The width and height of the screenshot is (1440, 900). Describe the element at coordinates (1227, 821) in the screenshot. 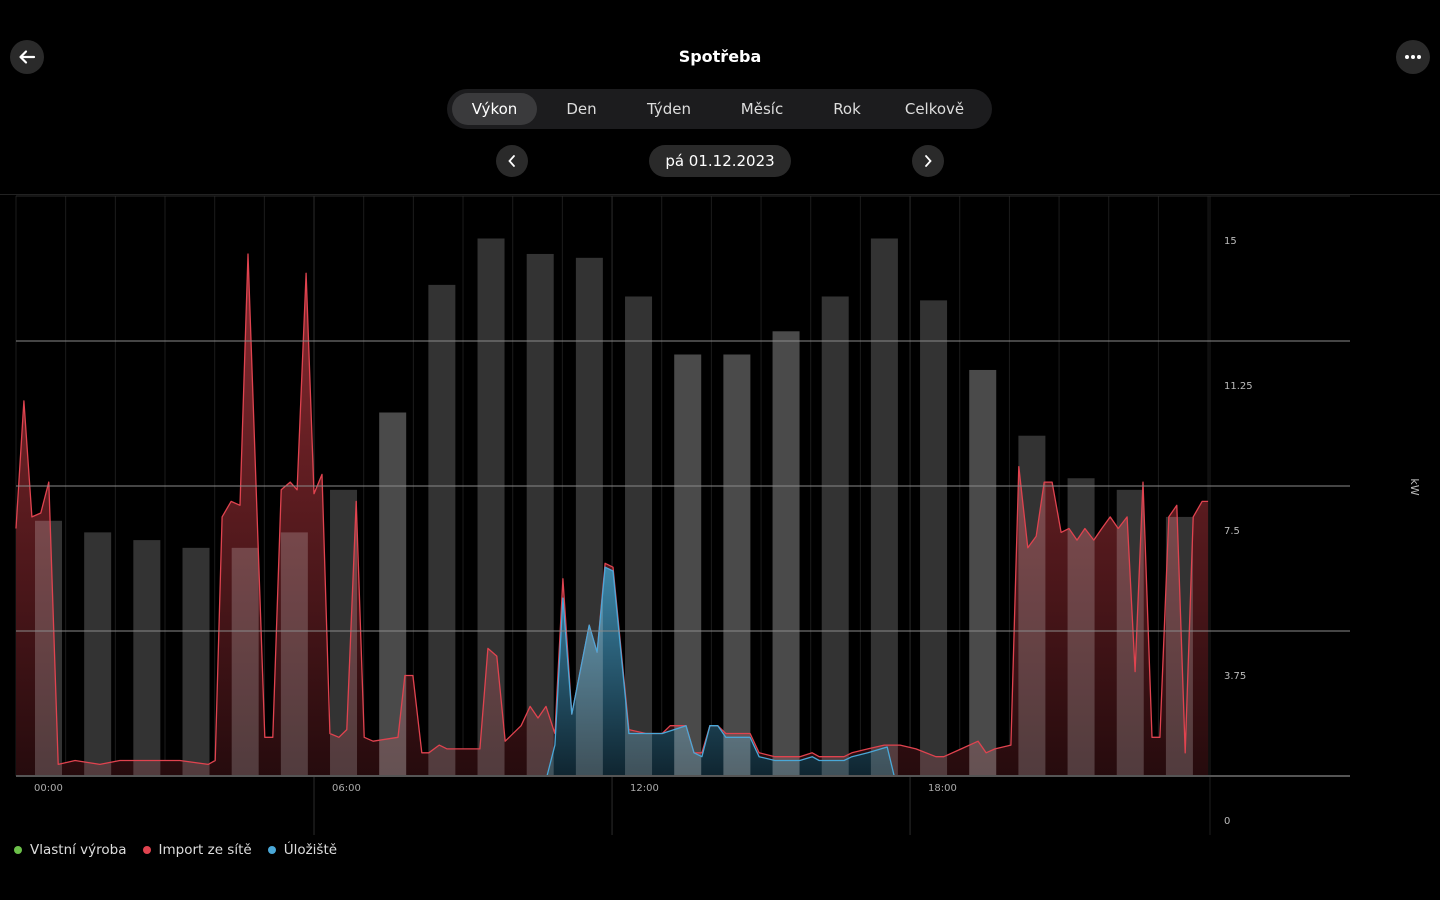

I see `y-tick-label: 0` at that location.